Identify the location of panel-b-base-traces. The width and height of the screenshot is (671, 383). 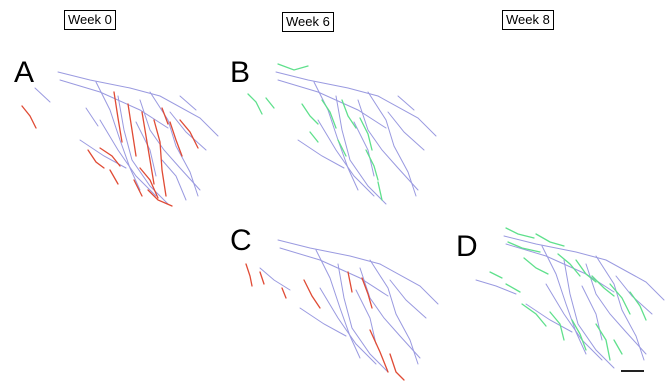
(356, 138).